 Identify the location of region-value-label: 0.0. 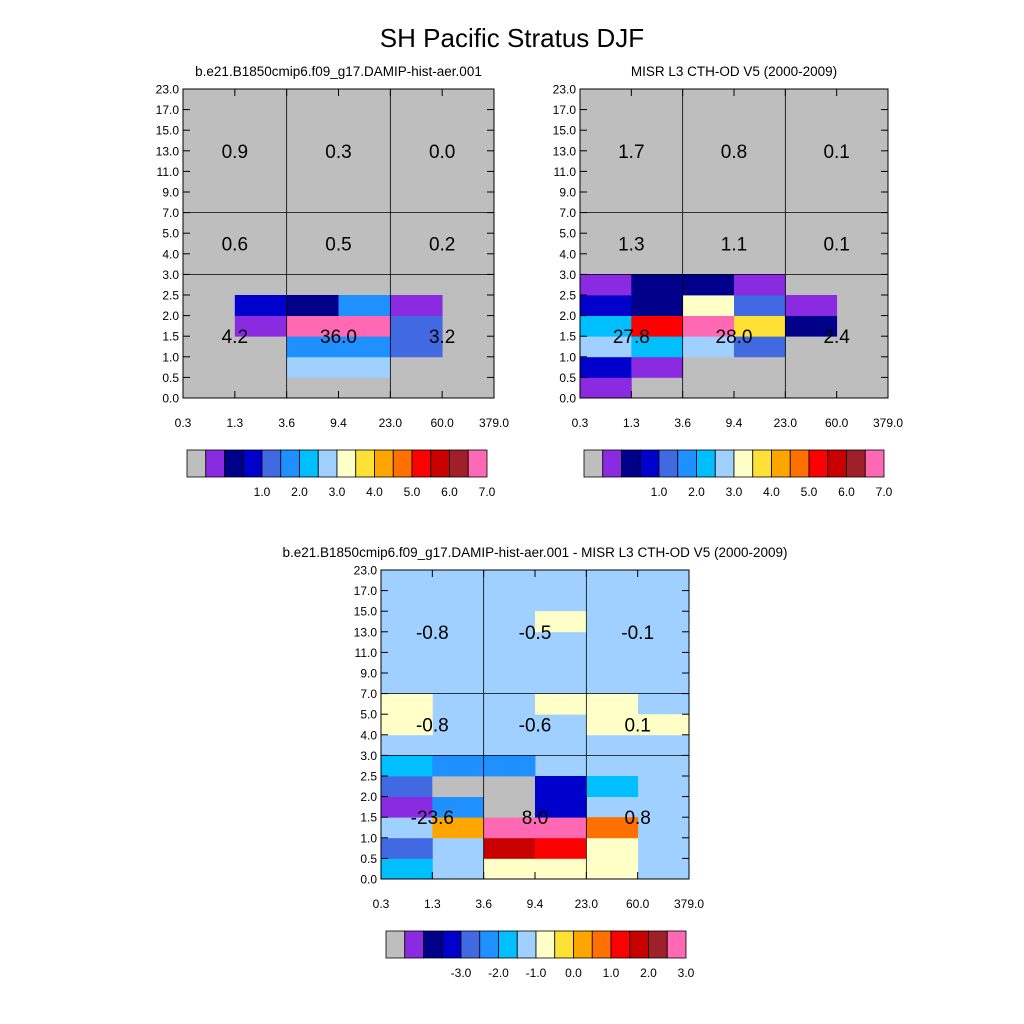
(442, 152).